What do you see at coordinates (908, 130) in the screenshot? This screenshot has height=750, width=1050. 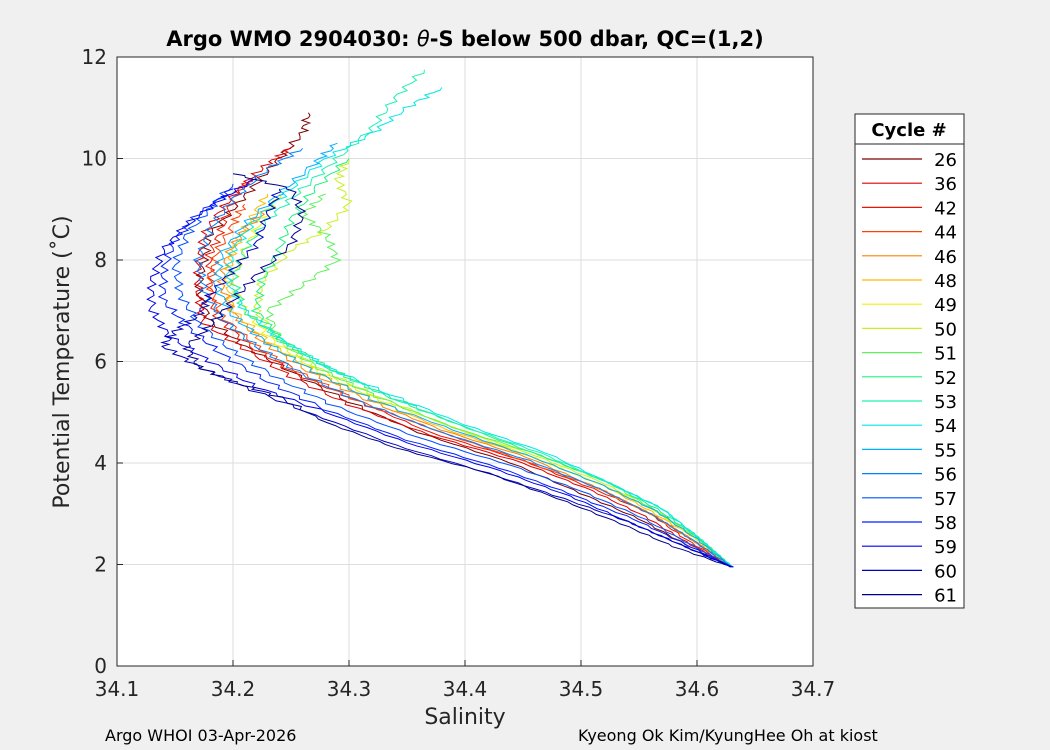 I see `legend-title: Cycle #` at bounding box center [908, 130].